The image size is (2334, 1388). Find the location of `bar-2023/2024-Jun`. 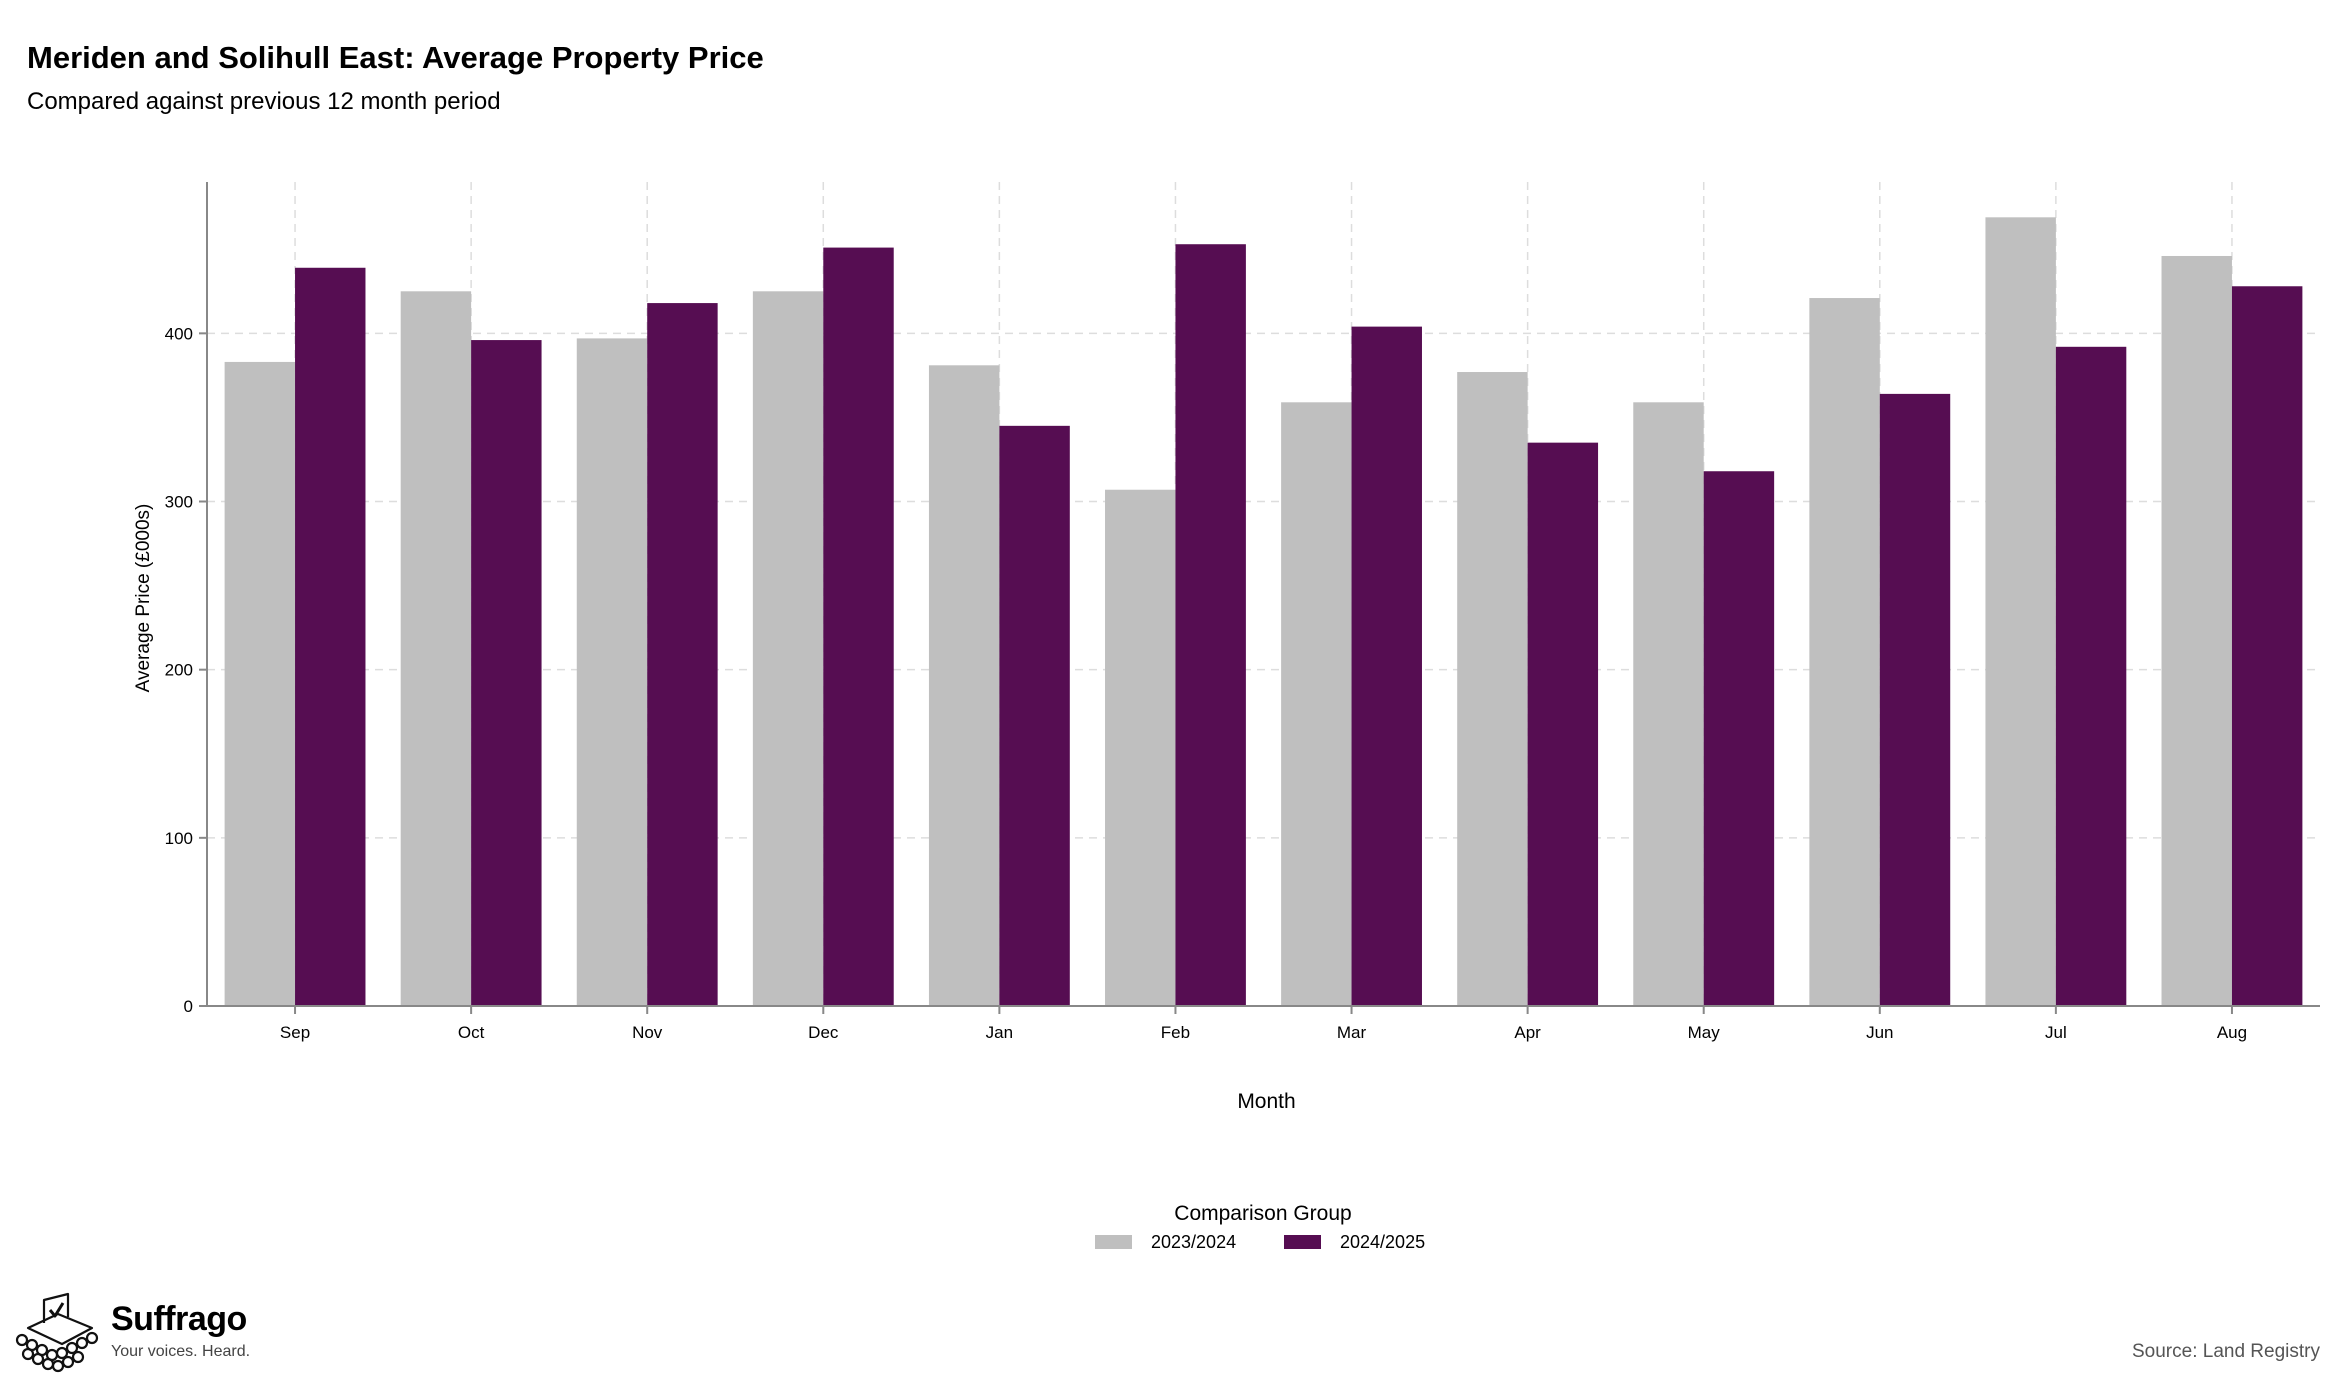

bar-2023/2024-Jun is located at coordinates (1844, 652).